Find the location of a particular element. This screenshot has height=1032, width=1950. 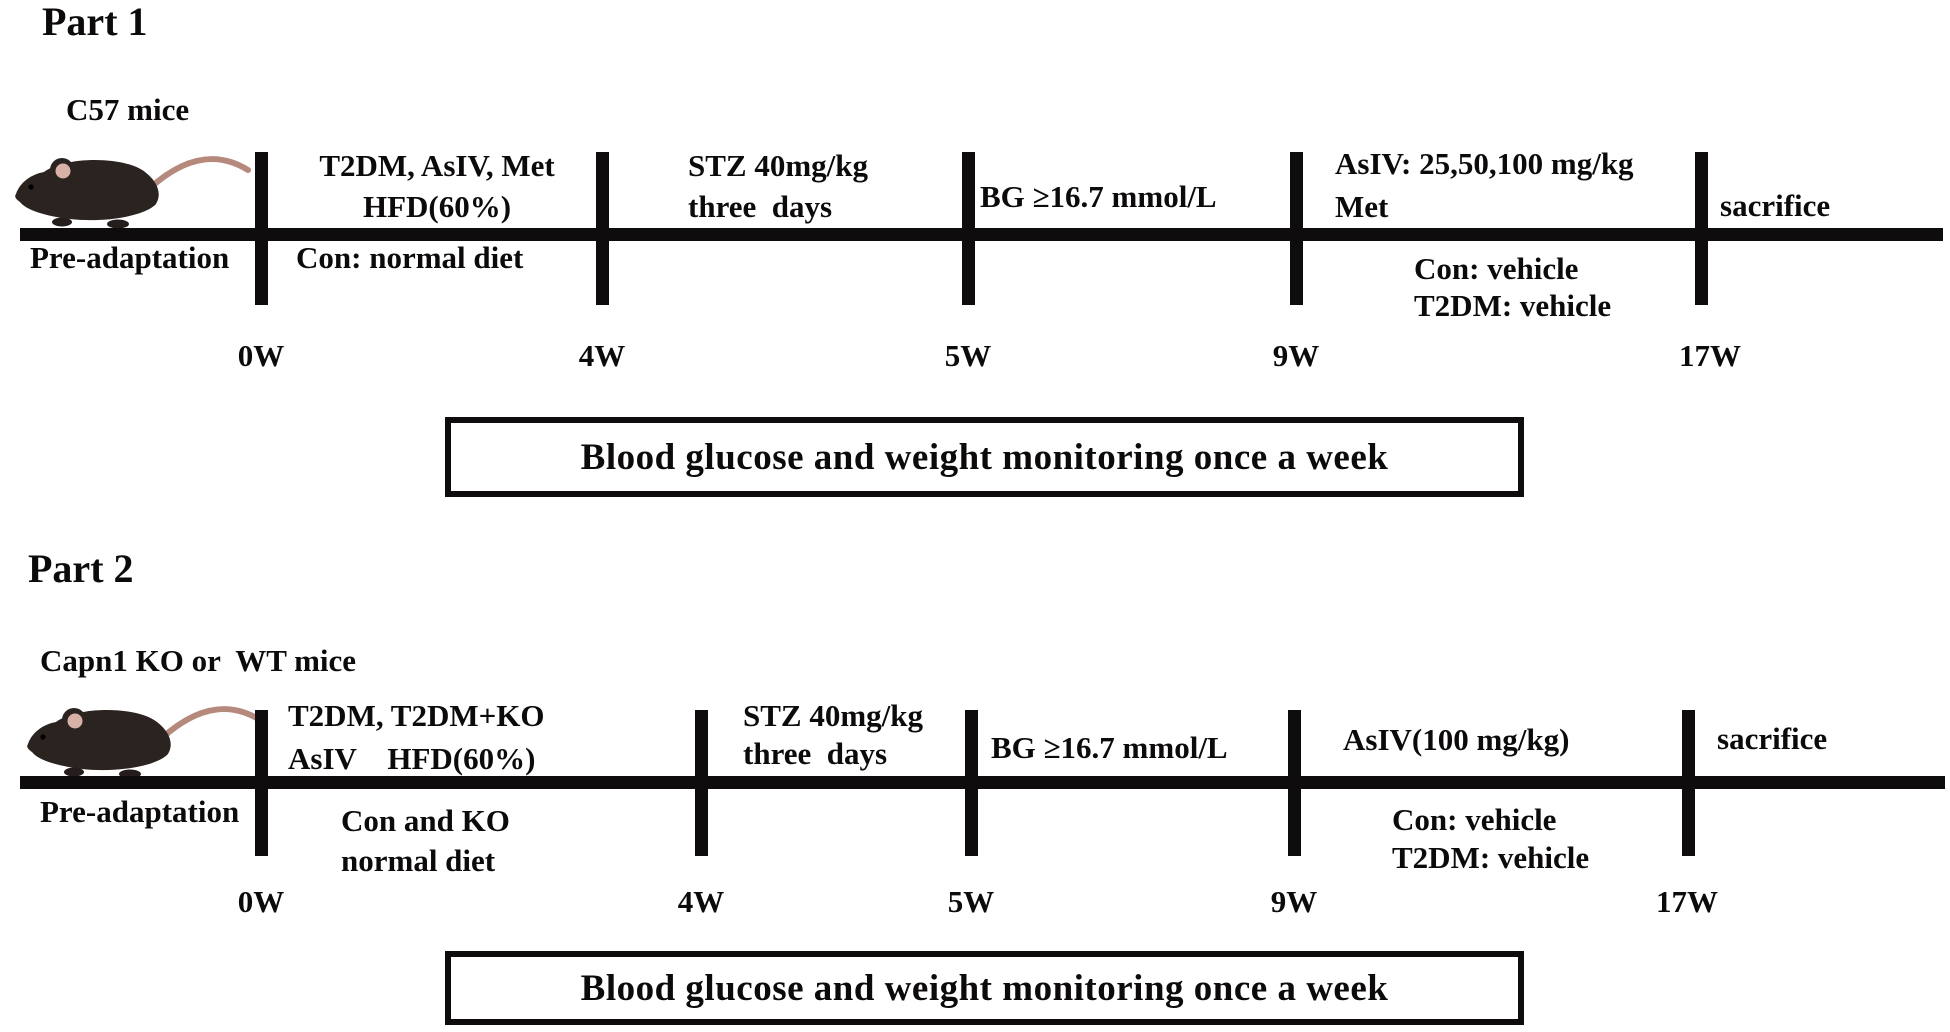

part2-stz-line1: STZ 40mg/kg is located at coordinates (833, 715).